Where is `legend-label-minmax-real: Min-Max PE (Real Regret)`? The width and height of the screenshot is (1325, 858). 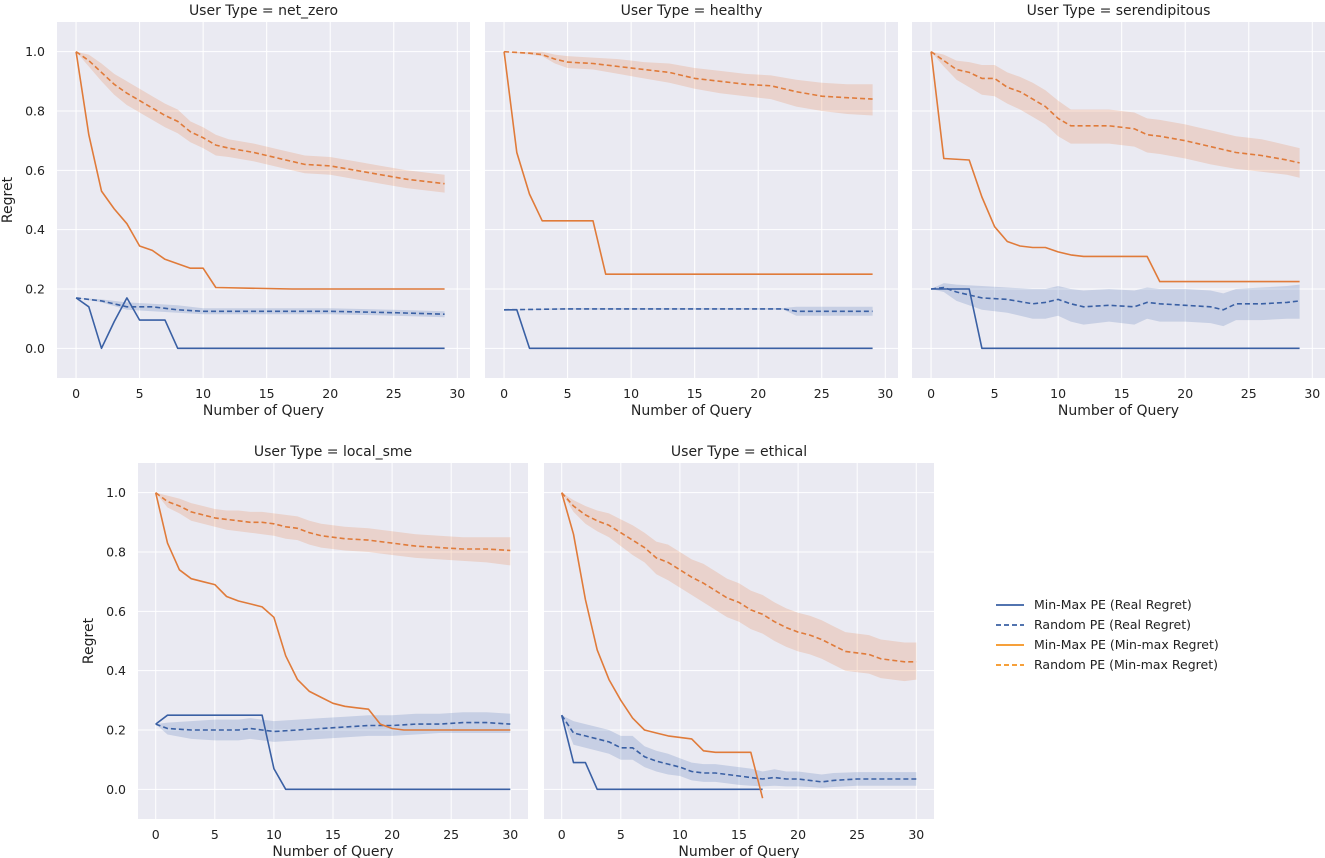 legend-label-minmax-real: Min-Max PE (Real Regret) is located at coordinates (1113, 604).